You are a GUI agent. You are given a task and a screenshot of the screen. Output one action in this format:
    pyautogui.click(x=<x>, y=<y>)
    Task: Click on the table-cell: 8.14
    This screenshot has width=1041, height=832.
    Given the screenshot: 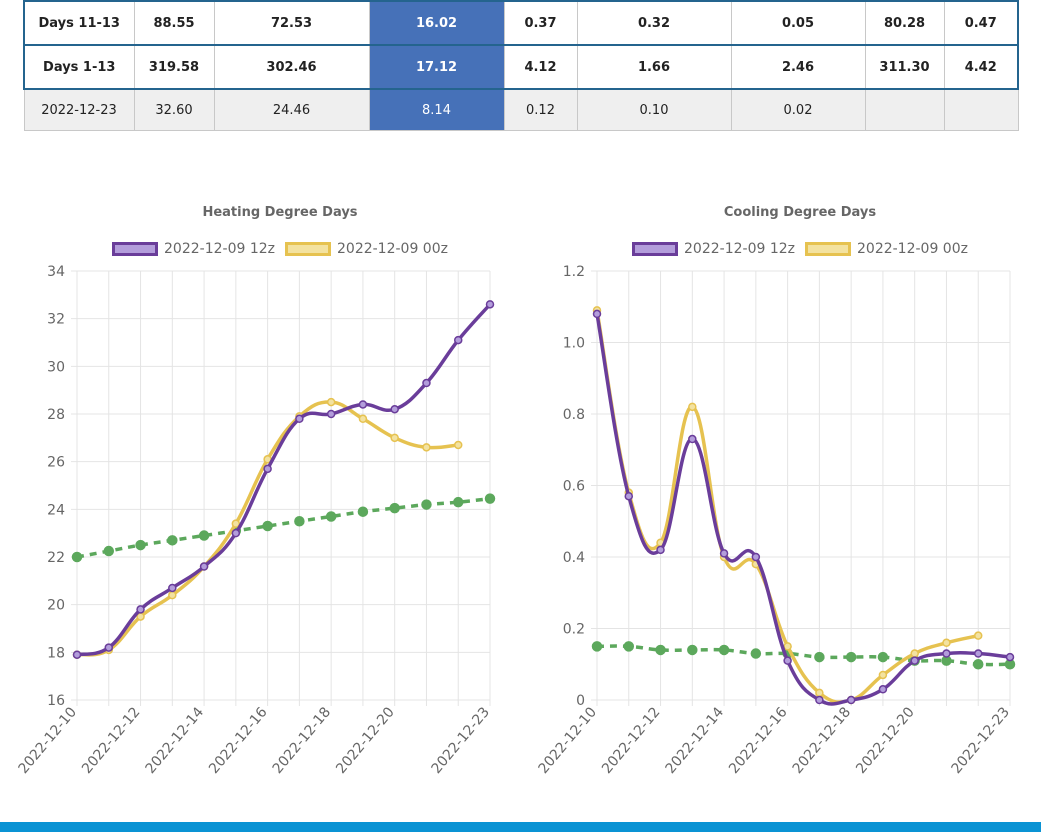 What is the action you would take?
    pyautogui.click(x=436, y=109)
    